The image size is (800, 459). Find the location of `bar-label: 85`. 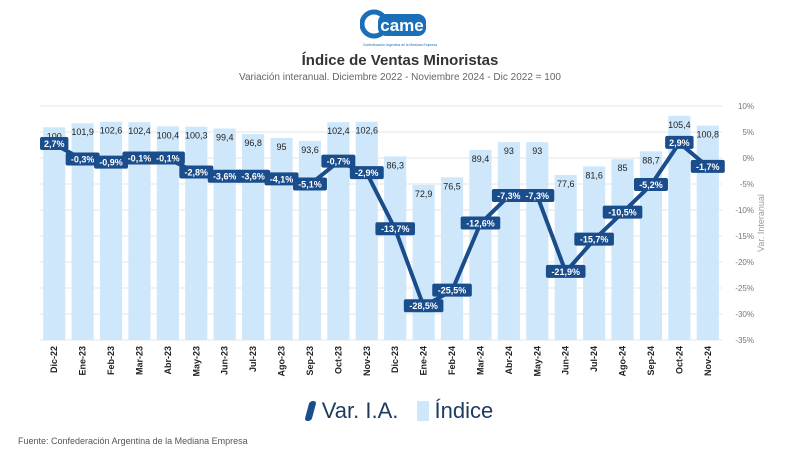

bar-label: 85 is located at coordinates (623, 168).